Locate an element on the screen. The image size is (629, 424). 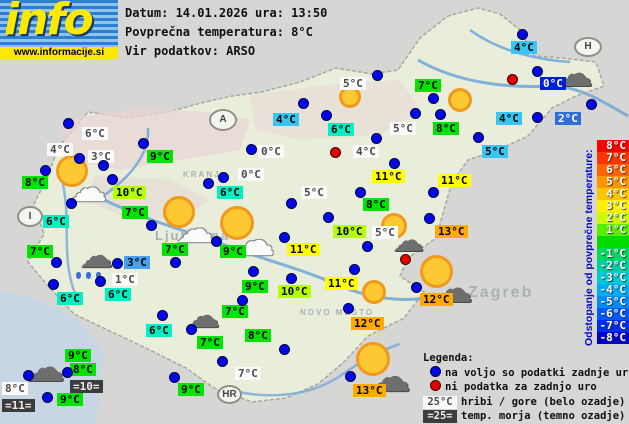
city-label: KRANJ is located at coordinates (202, 174).